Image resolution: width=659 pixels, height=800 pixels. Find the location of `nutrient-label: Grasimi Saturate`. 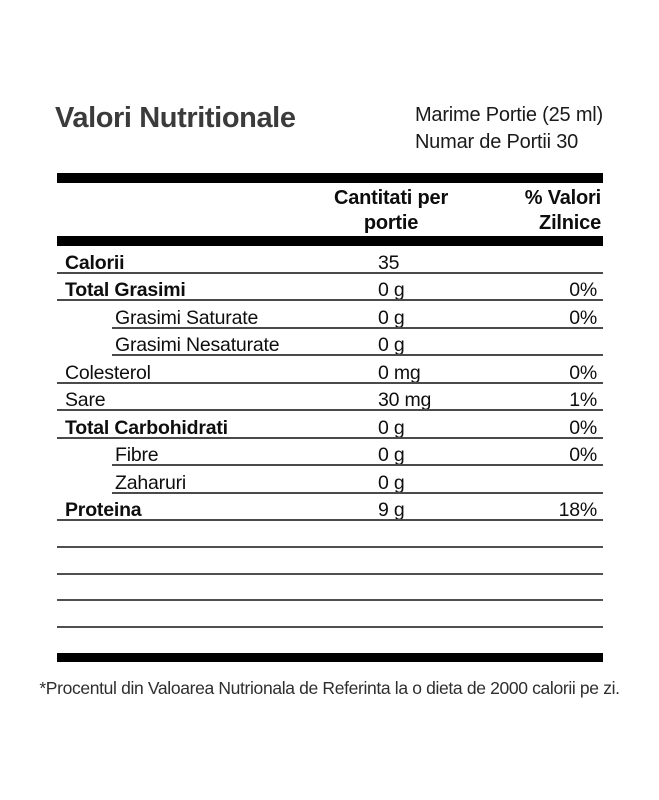

nutrient-label: Grasimi Saturate is located at coordinates (187, 317).